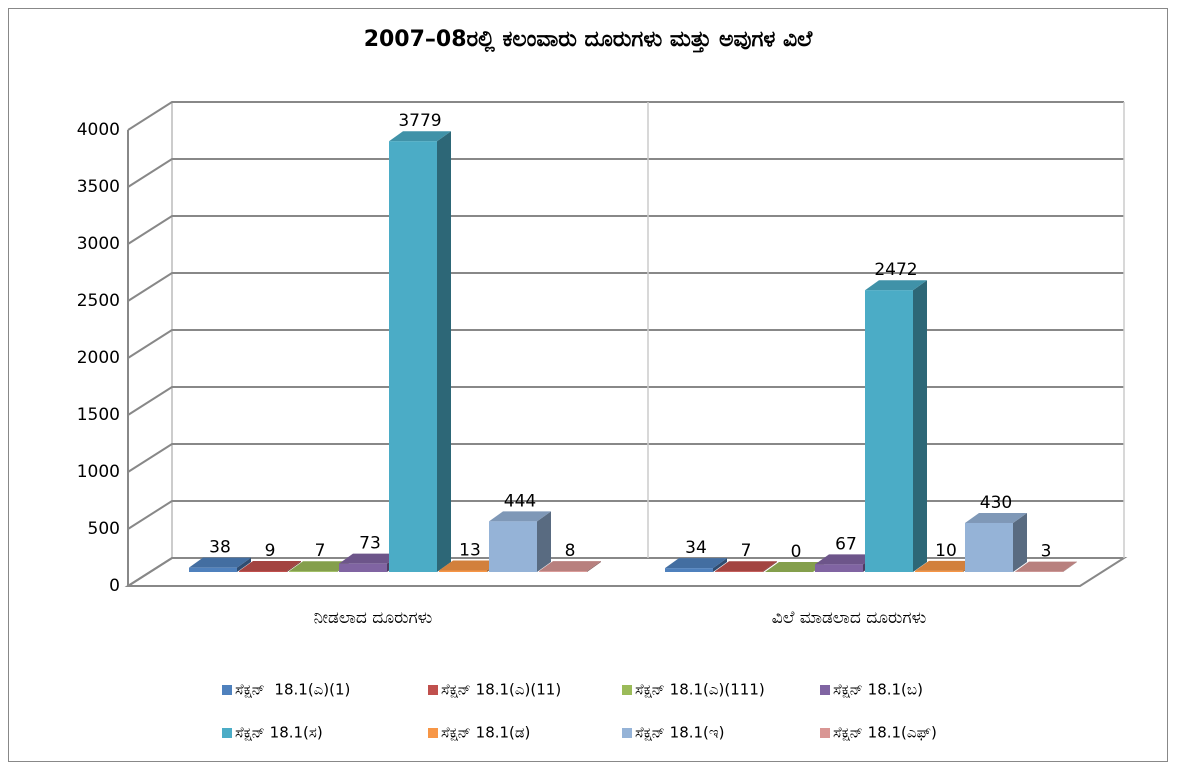 The width and height of the screenshot is (1177, 771). I want to click on legend-label: ಸೆಕ್ಷನ್ 18.1(ಎಫ್), so click(885, 733).